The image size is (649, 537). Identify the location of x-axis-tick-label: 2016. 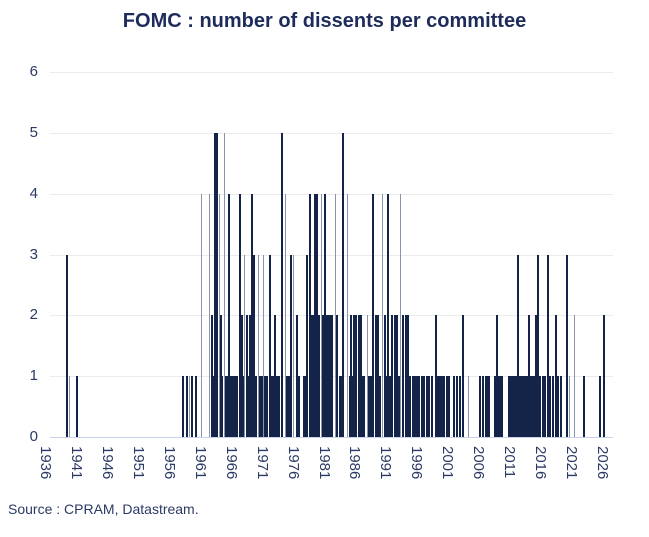
(541, 463).